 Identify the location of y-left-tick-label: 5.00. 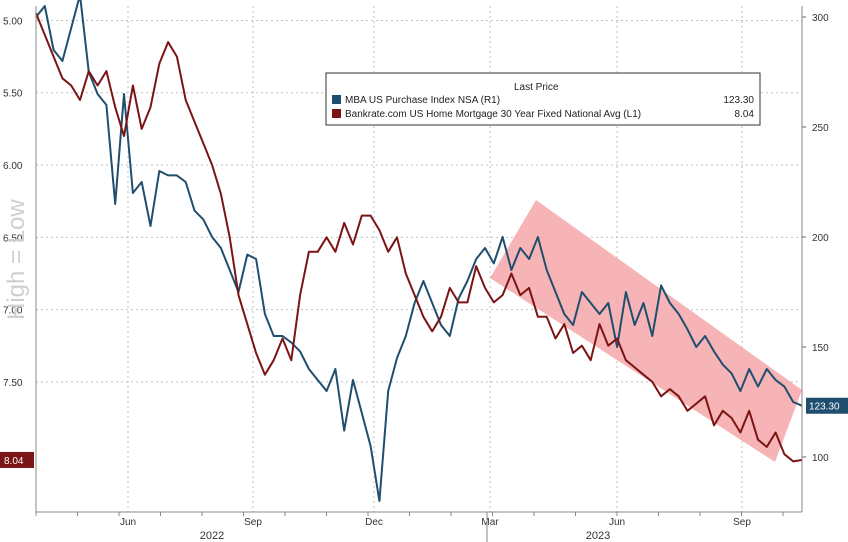
(13, 21).